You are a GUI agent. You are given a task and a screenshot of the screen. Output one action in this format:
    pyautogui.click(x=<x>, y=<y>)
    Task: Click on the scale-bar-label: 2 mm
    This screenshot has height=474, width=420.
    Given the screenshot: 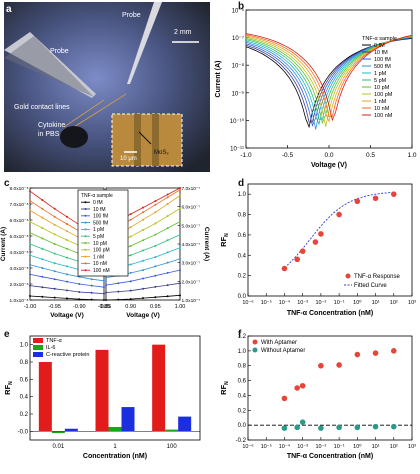 What is the action you would take?
    pyautogui.click(x=183, y=32)
    